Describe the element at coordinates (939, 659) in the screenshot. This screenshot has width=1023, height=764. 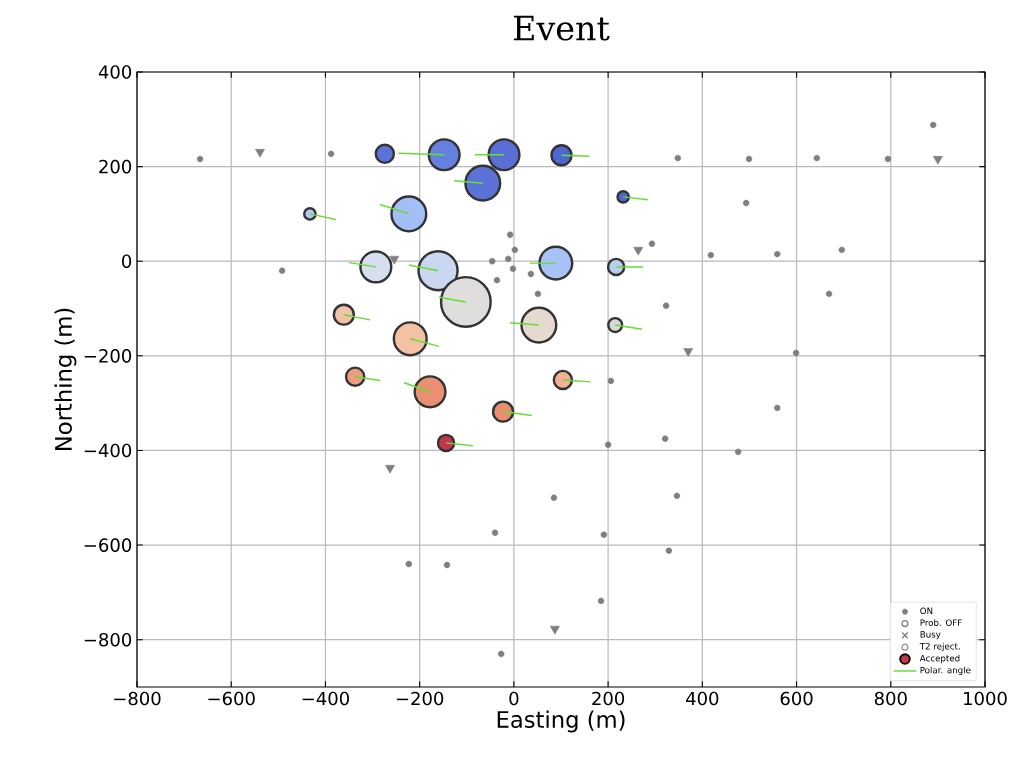
I see `legend-label: Accepted` at that location.